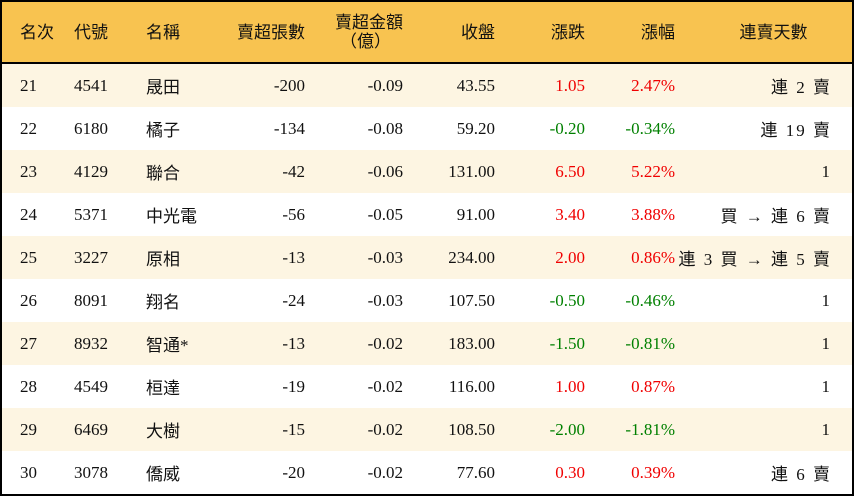  I want to click on rank-cell: 29, so click(28, 429).